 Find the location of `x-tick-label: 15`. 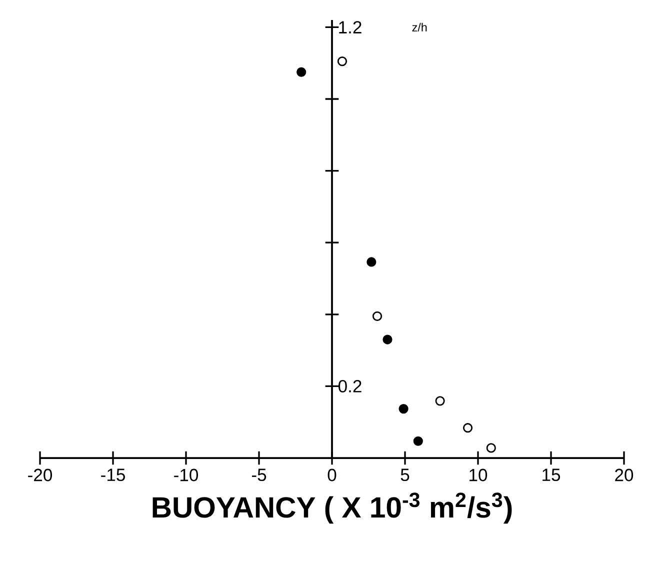

x-tick-label: 15 is located at coordinates (551, 475).